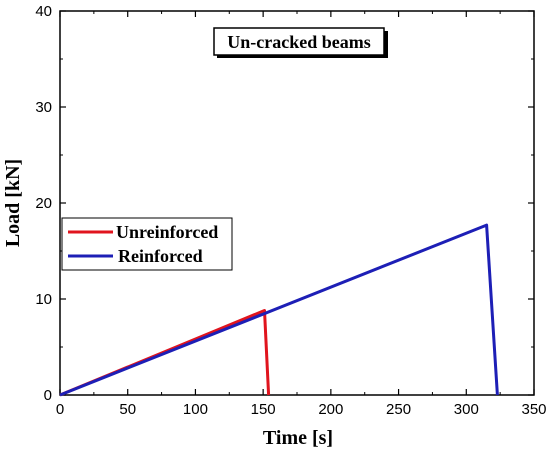 The width and height of the screenshot is (550, 453). I want to click on y-axis-label: Load [kN], so click(13, 203).